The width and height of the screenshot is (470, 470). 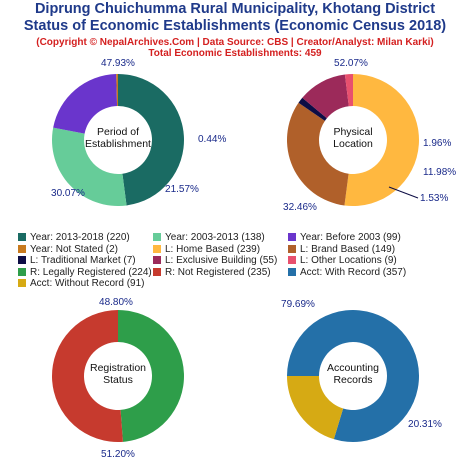 What do you see at coordinates (425, 424) in the screenshot?
I see `data-label: 20.31%` at bounding box center [425, 424].